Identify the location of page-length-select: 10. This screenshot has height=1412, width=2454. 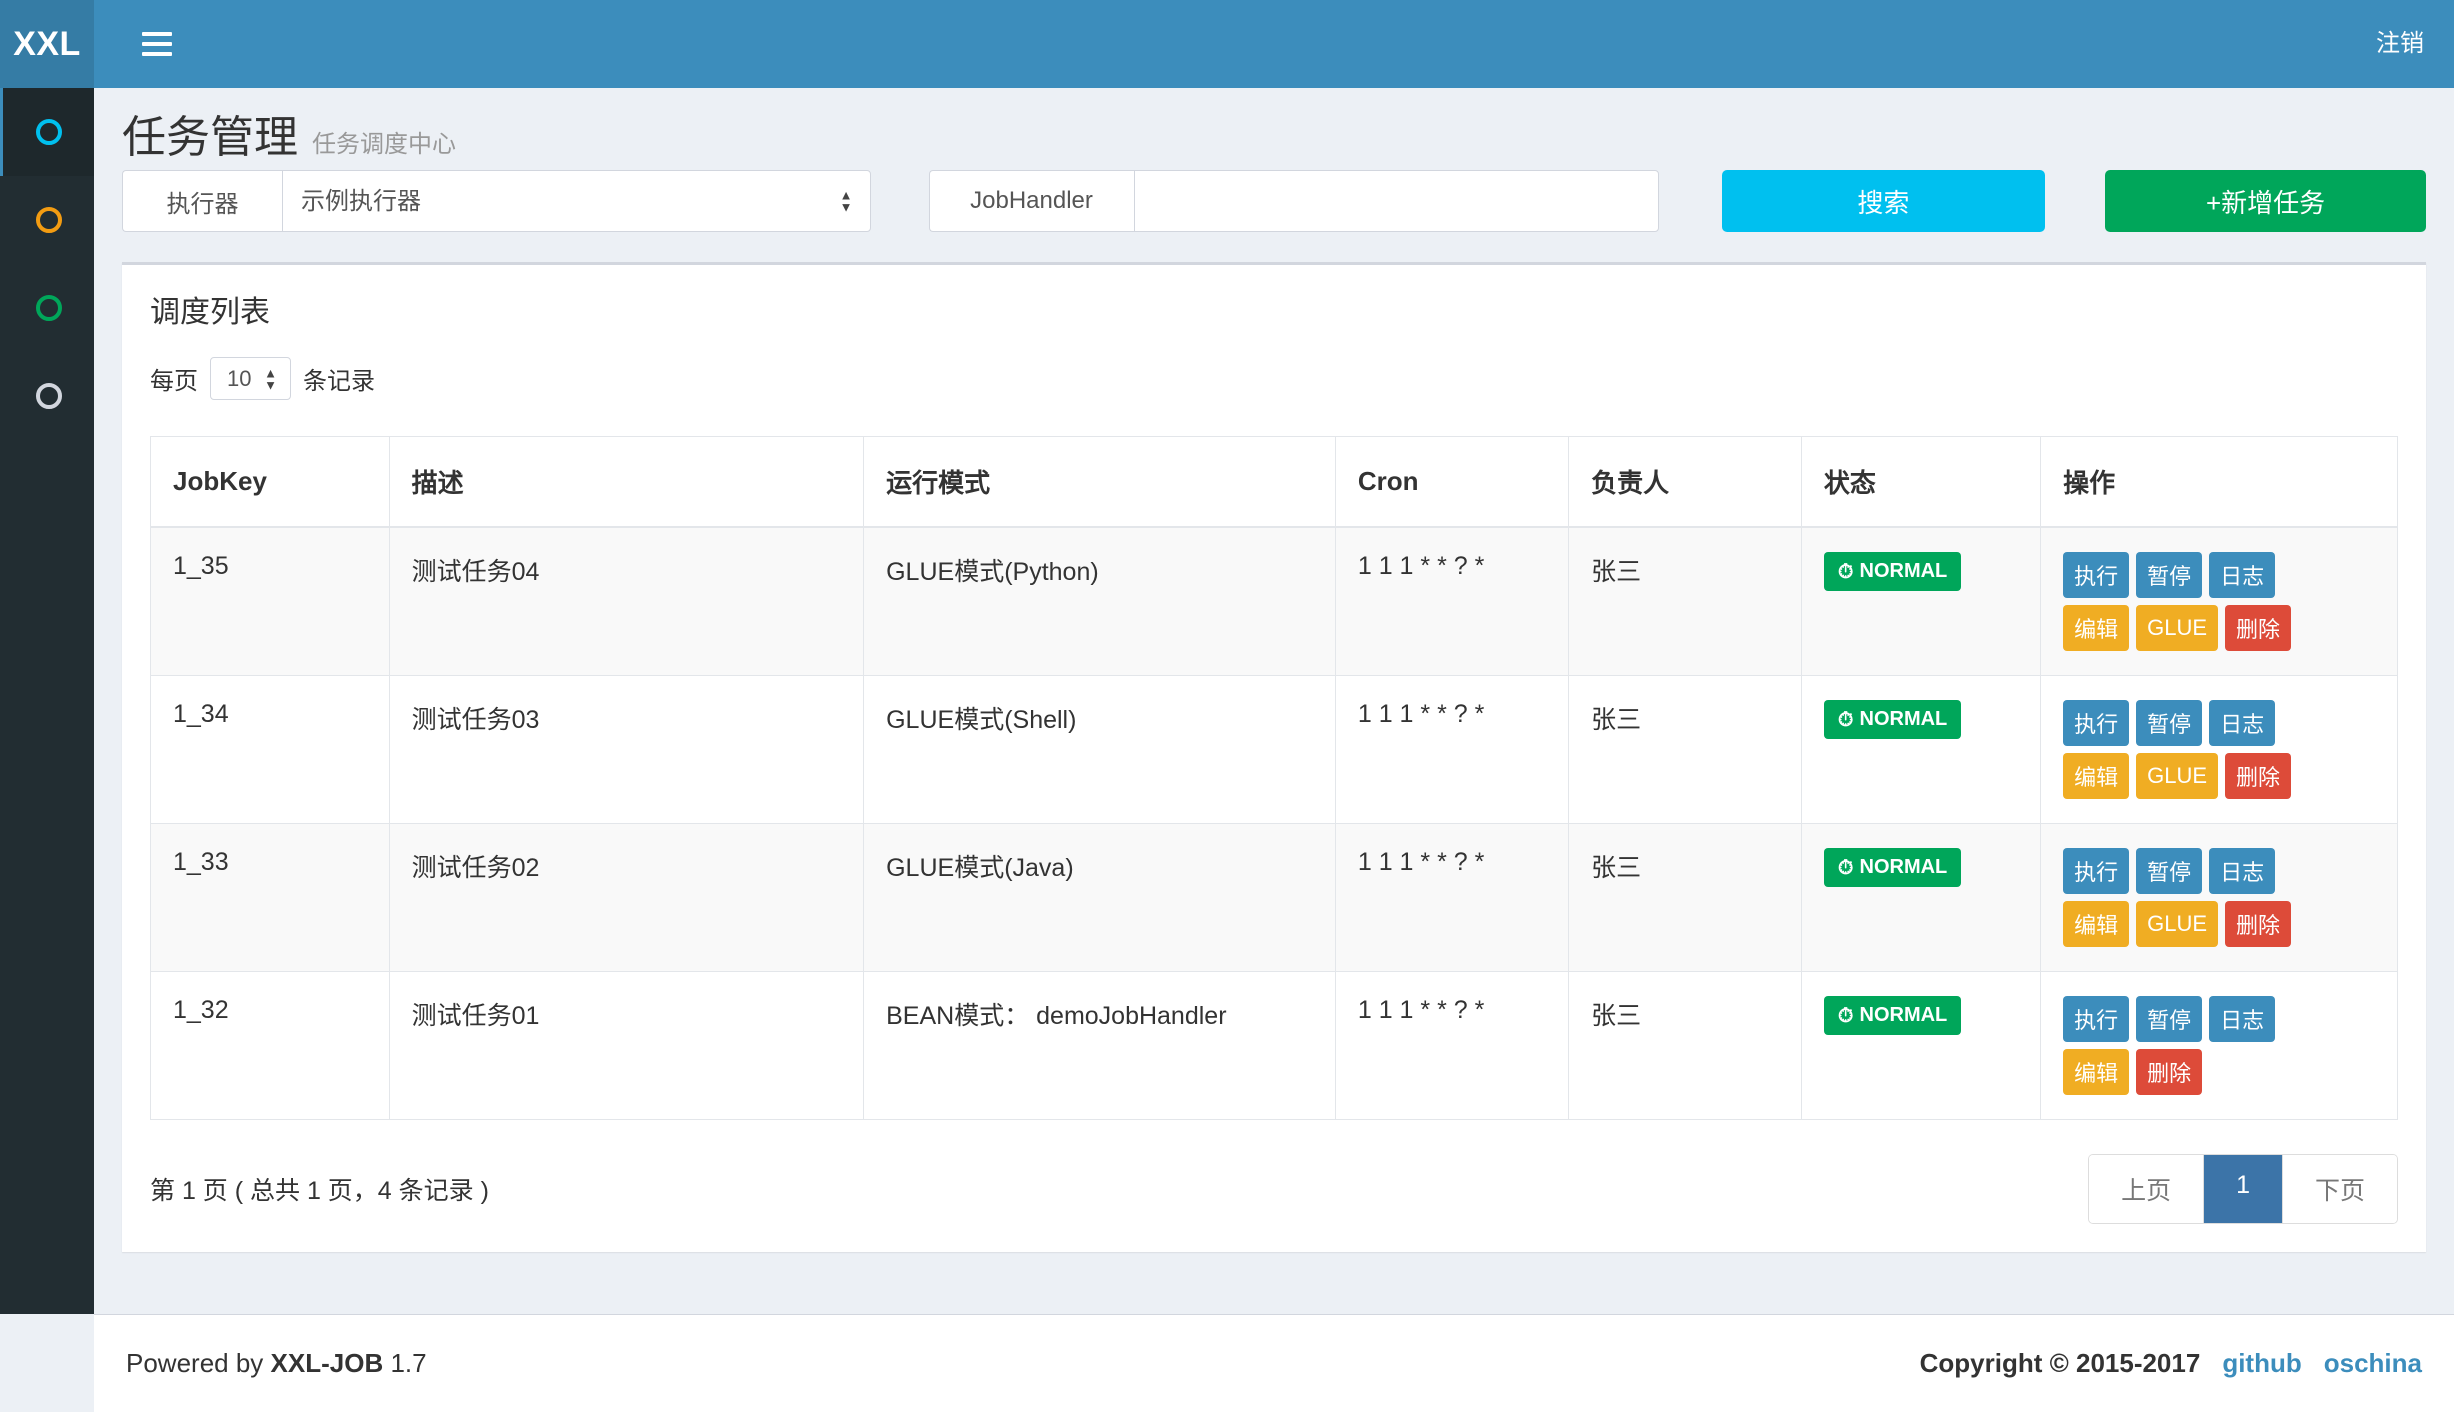
(250, 378).